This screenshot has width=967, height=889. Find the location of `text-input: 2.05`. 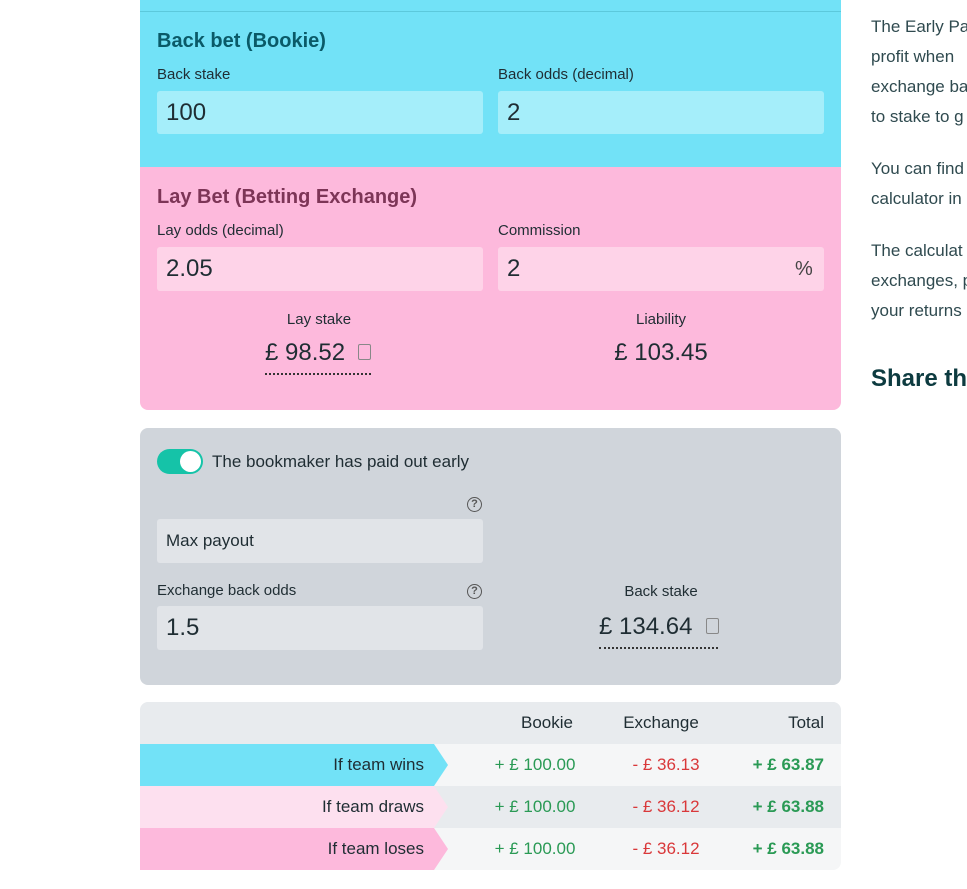

text-input: 2.05 is located at coordinates (320, 269).